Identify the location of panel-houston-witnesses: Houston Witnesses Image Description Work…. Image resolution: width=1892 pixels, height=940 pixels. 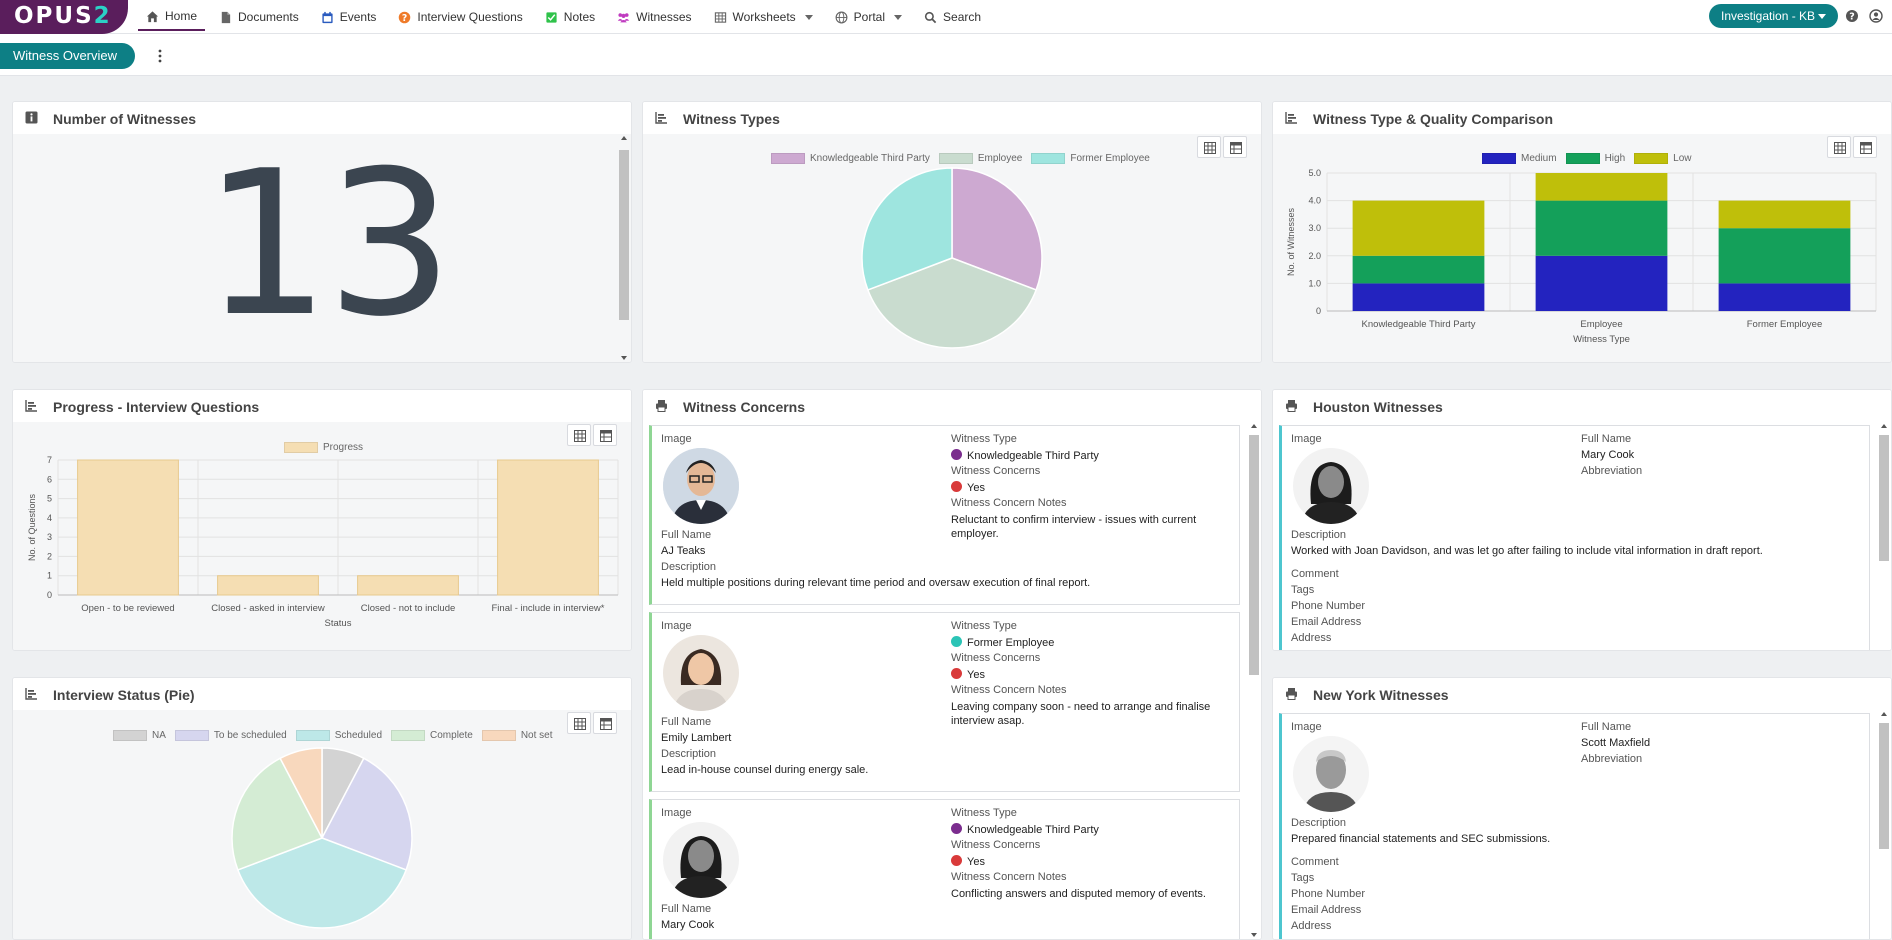
(1582, 520).